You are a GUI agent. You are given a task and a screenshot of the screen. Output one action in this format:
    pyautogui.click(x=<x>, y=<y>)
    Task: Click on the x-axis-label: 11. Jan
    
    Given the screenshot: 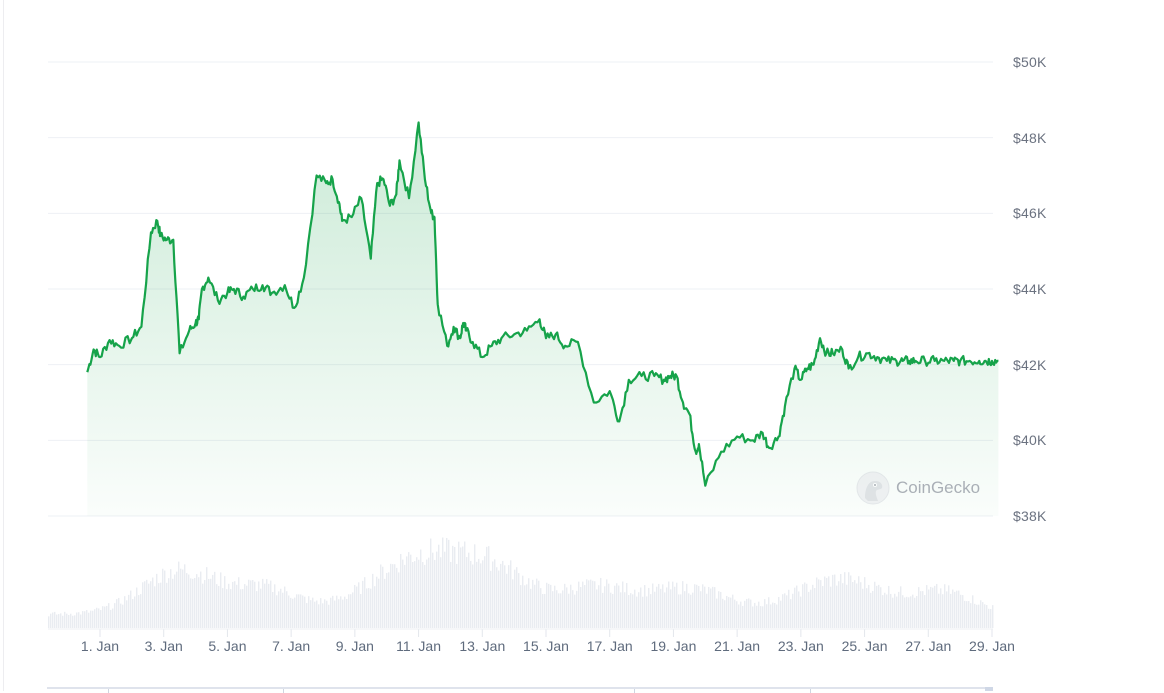 What is the action you would take?
    pyautogui.click(x=419, y=646)
    